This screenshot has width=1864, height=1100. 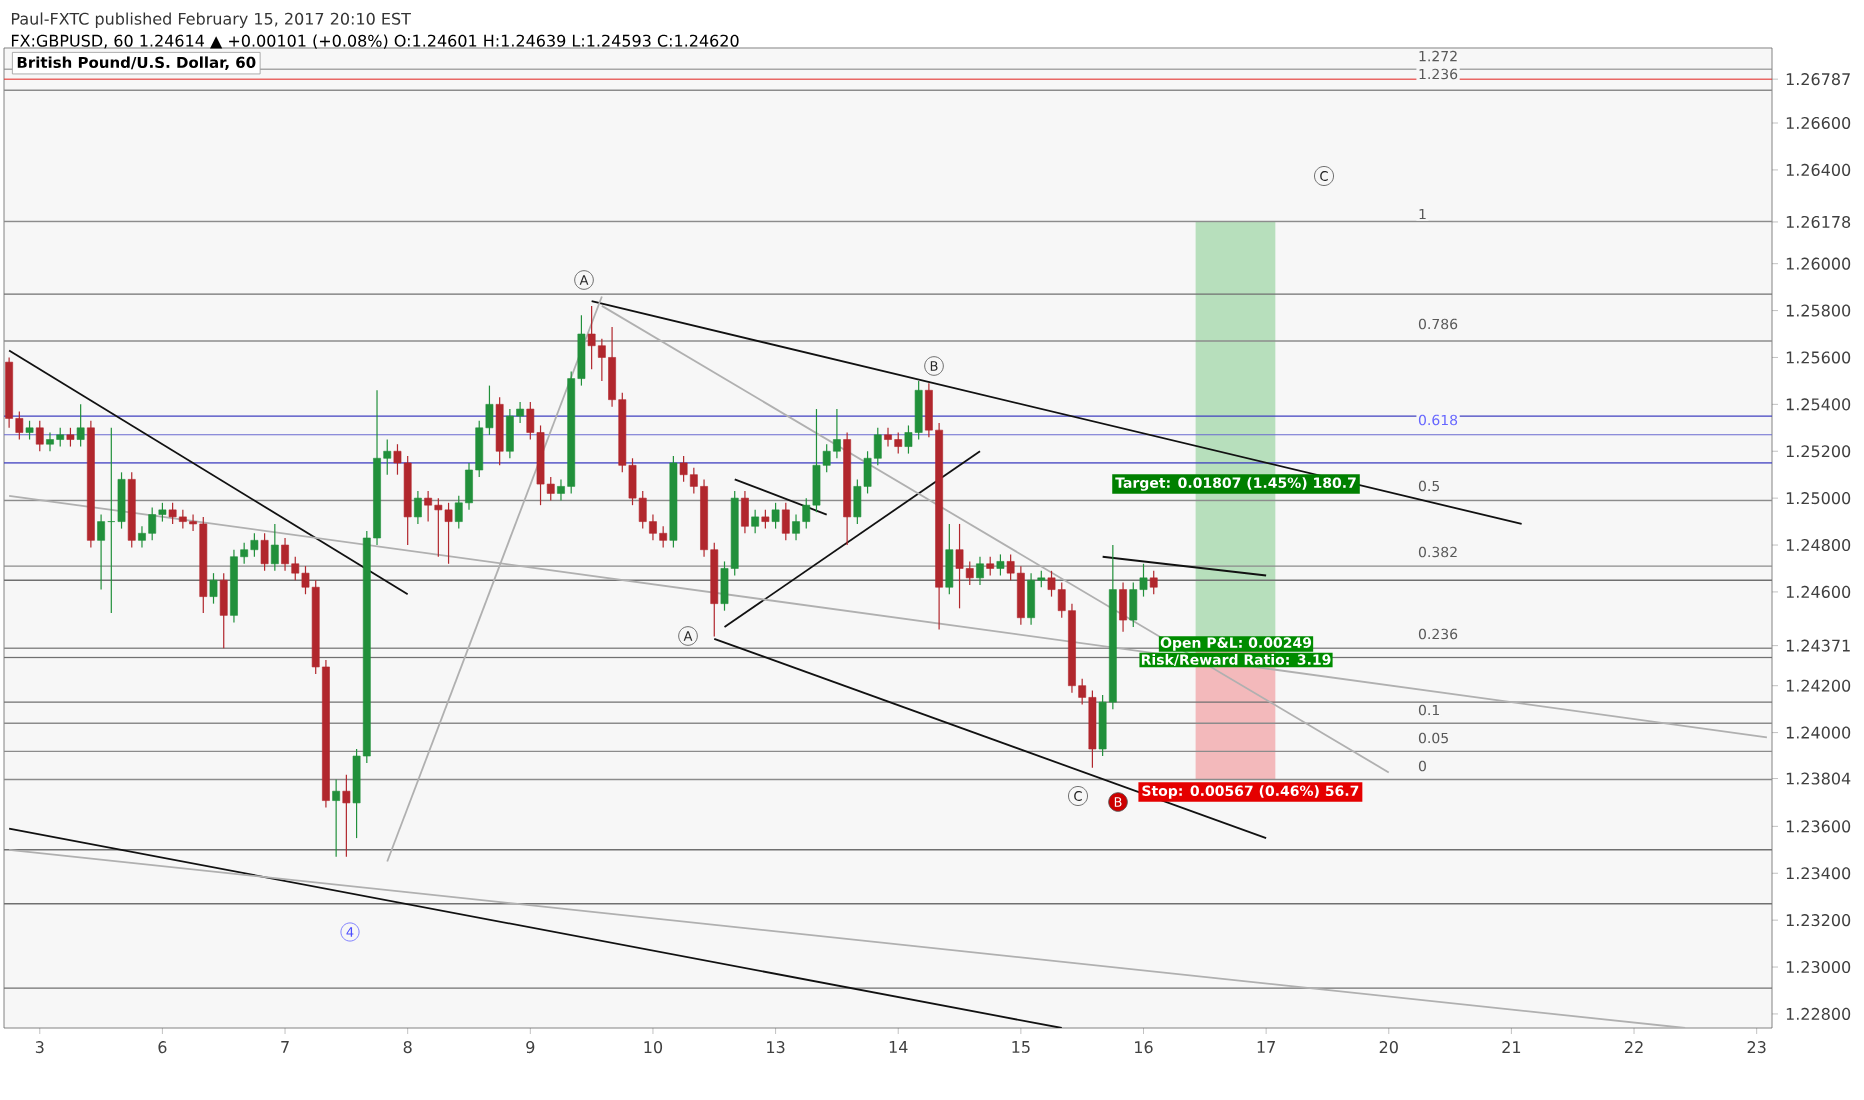 What do you see at coordinates (1756, 1047) in the screenshot?
I see `x-tick-label: 23` at bounding box center [1756, 1047].